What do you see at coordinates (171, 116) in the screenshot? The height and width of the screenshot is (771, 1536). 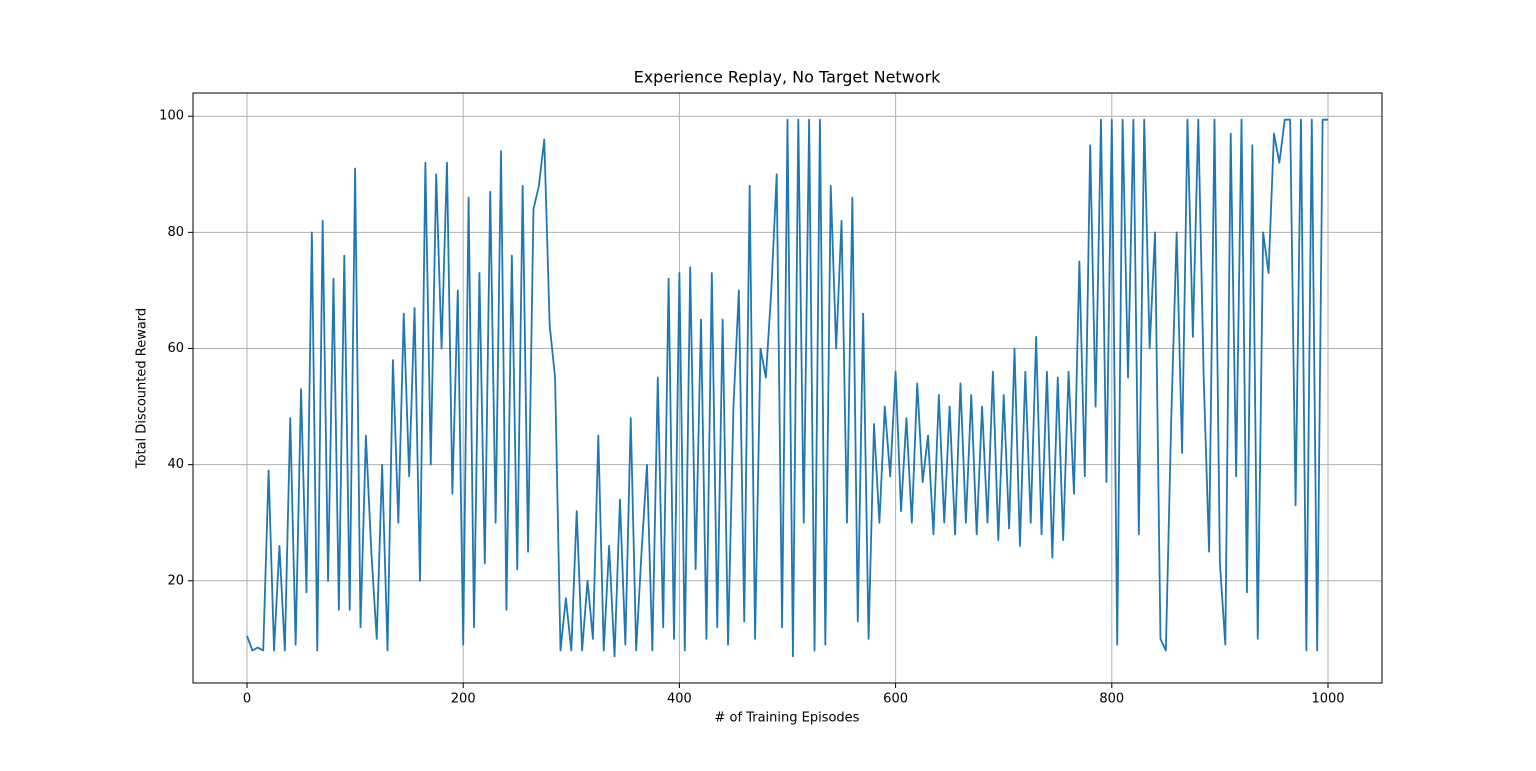 I see `y-tick-label: 100` at bounding box center [171, 116].